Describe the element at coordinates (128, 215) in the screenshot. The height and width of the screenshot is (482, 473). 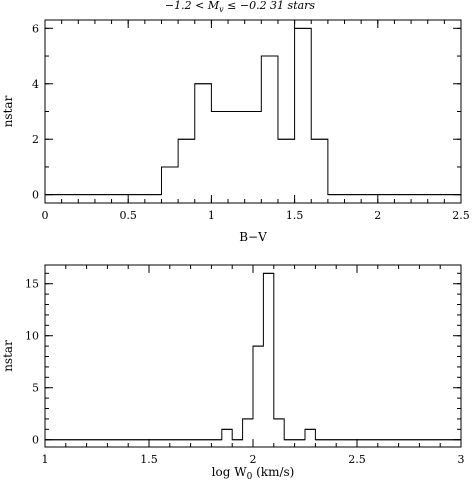
I see `top-x-tick-label: 0.5` at that location.